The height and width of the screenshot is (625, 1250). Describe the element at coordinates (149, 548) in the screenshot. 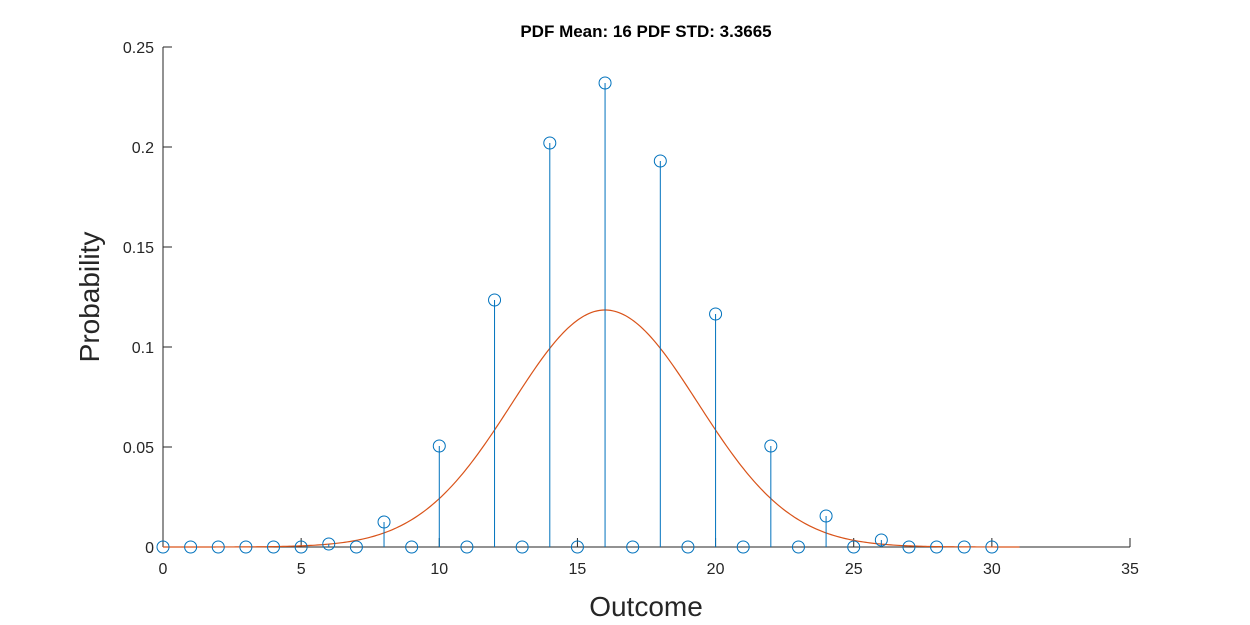

I see `y-tick-label: 0` at that location.